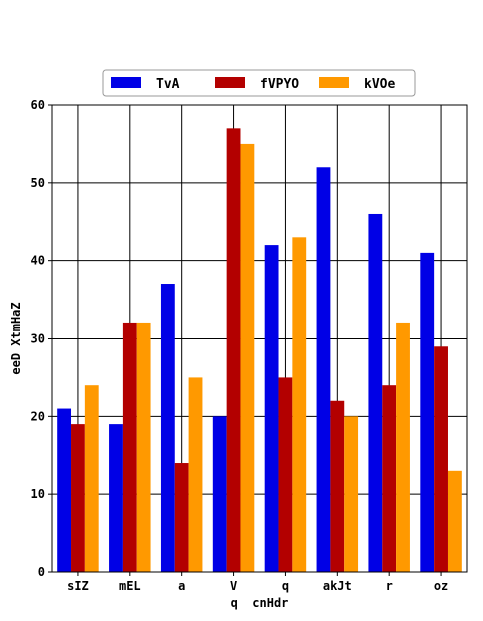  I want to click on legend-label: fVPYO, so click(279, 84).